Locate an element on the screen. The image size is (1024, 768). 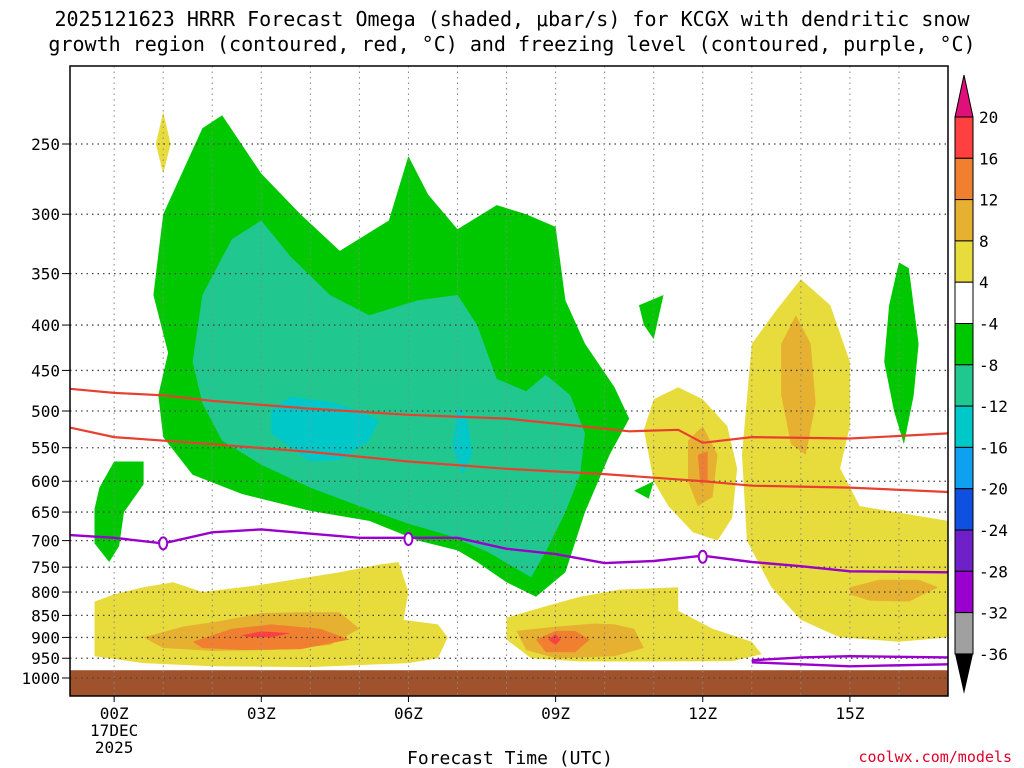
x-tick-date: 17DEC is located at coordinates (114, 730).